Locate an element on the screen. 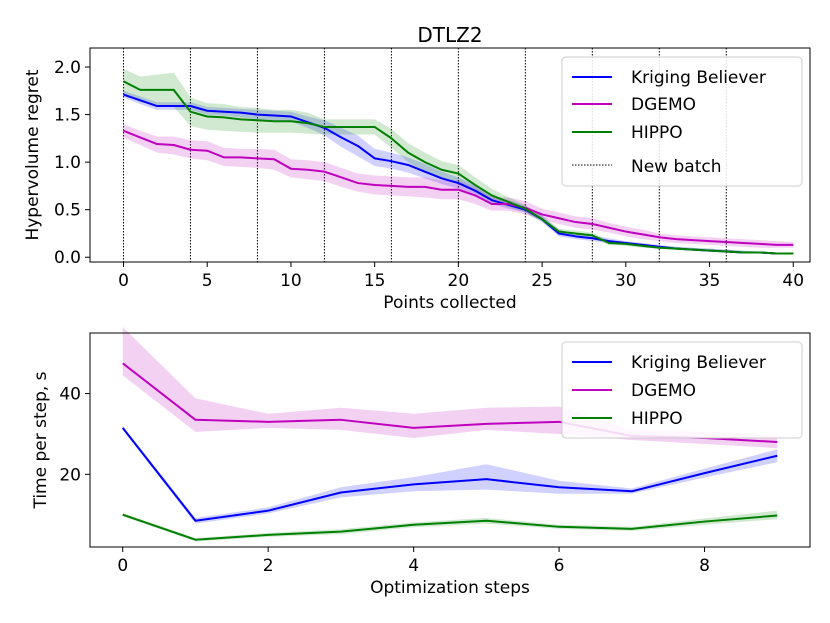  y-axis-label: Hypervolume regret is located at coordinates (33, 154).